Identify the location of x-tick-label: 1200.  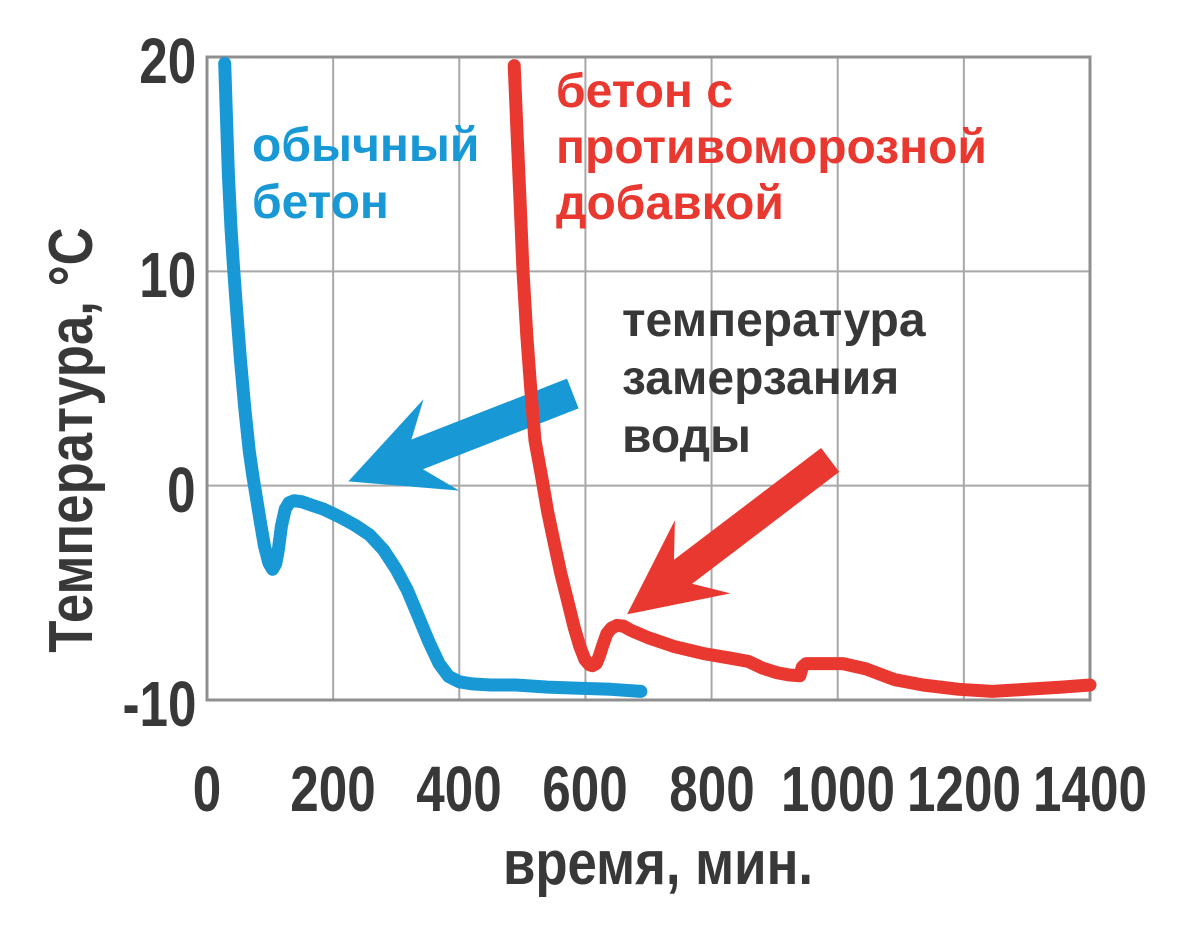
(964, 789).